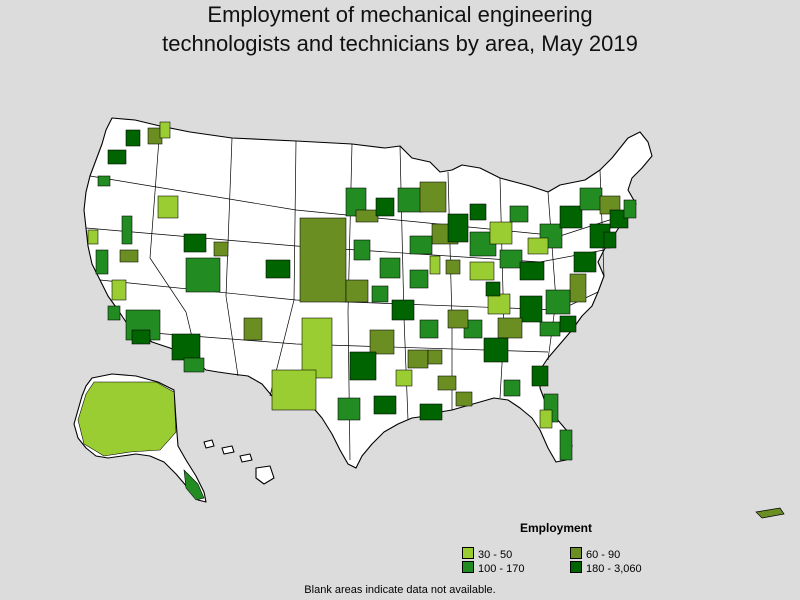  What do you see at coordinates (614, 569) in the screenshot?
I see `legend-label-180-3060: 180 - 3,060` at bounding box center [614, 569].